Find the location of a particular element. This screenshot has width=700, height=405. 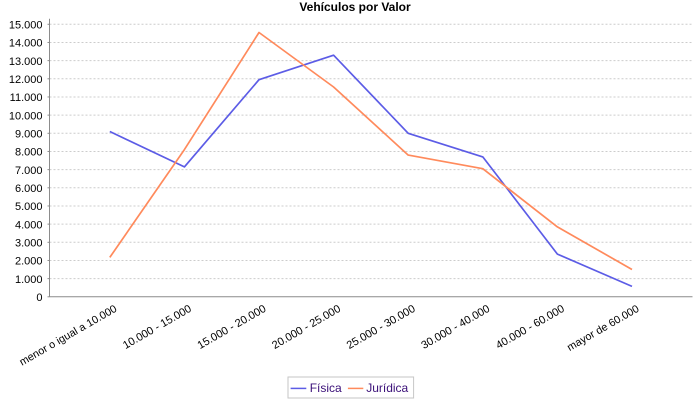

svg-text: Física is located at coordinates (326, 388).